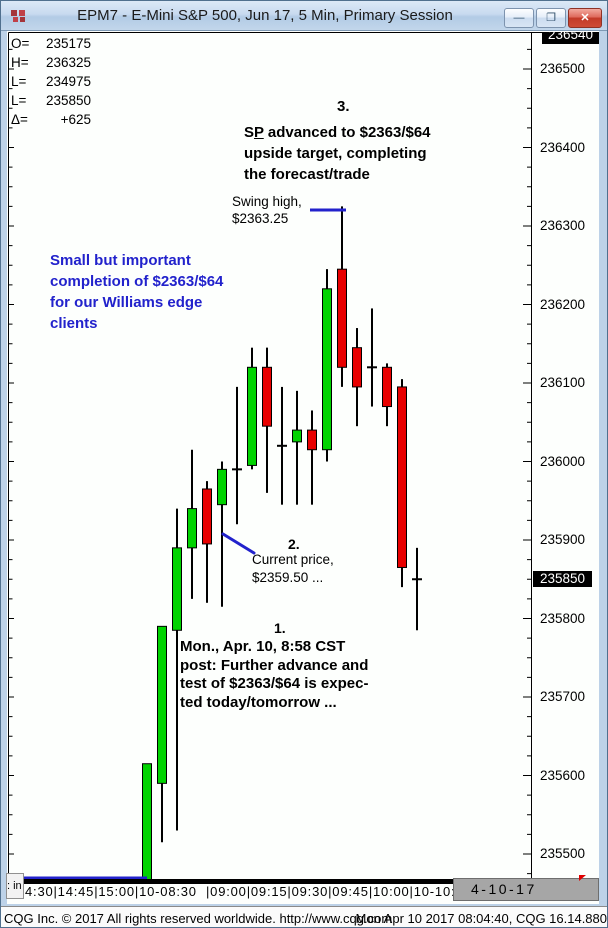 Image resolution: width=608 pixels, height=928 pixels. Describe the element at coordinates (137, 281) in the screenshot. I see `annotation-line: completion of $2363/$64` at that location.